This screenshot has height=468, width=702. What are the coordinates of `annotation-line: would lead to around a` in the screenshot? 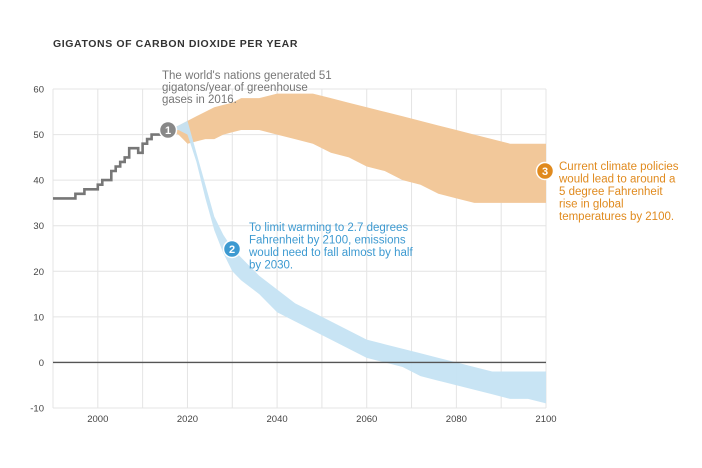 It's located at (617, 180).